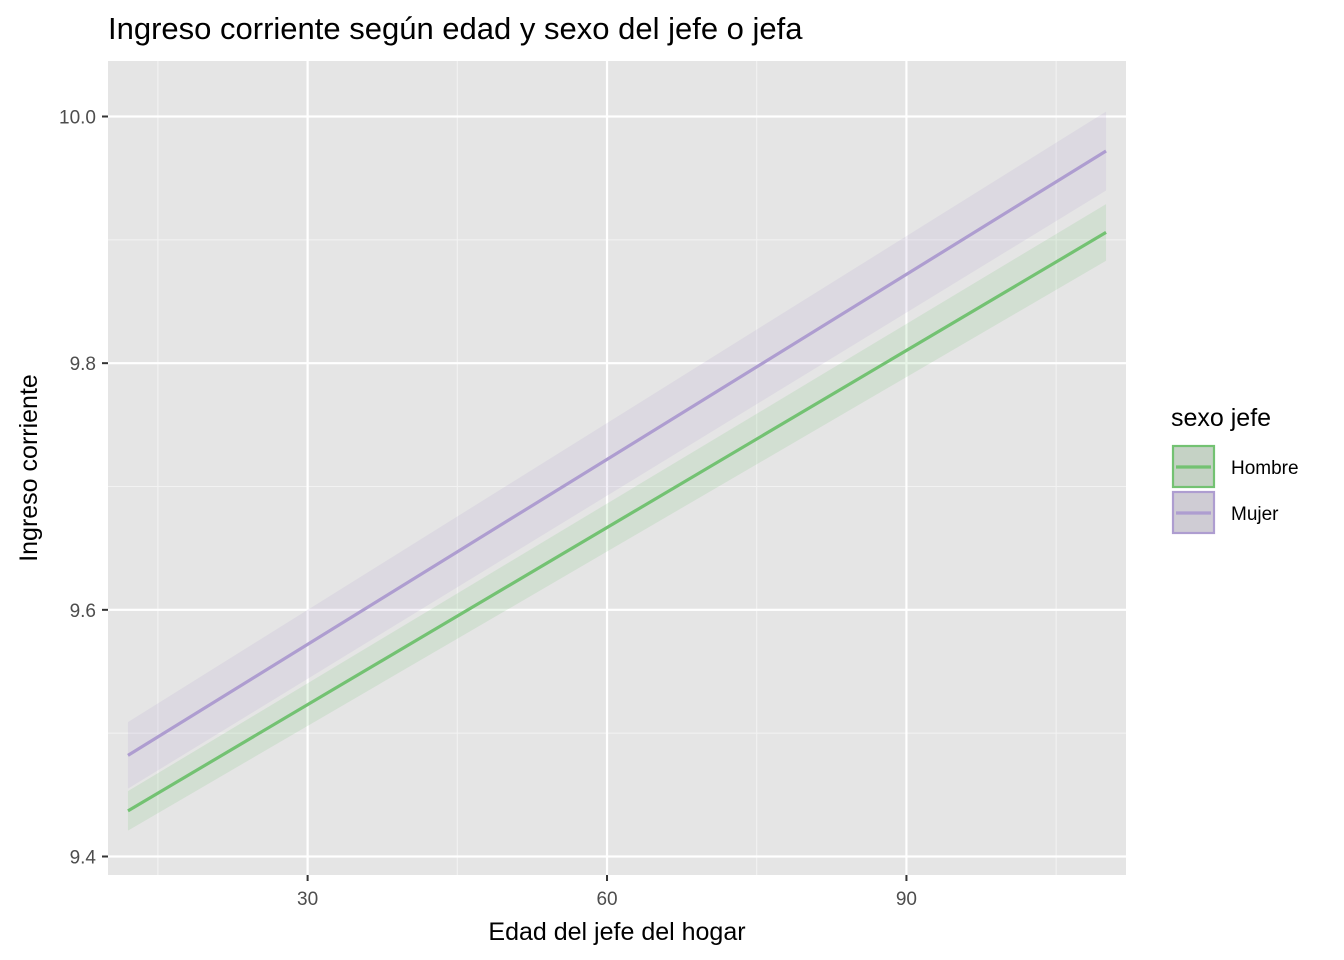 The height and width of the screenshot is (960, 1344). I want to click on y-tick-label-2: 9.8, so click(83, 364).